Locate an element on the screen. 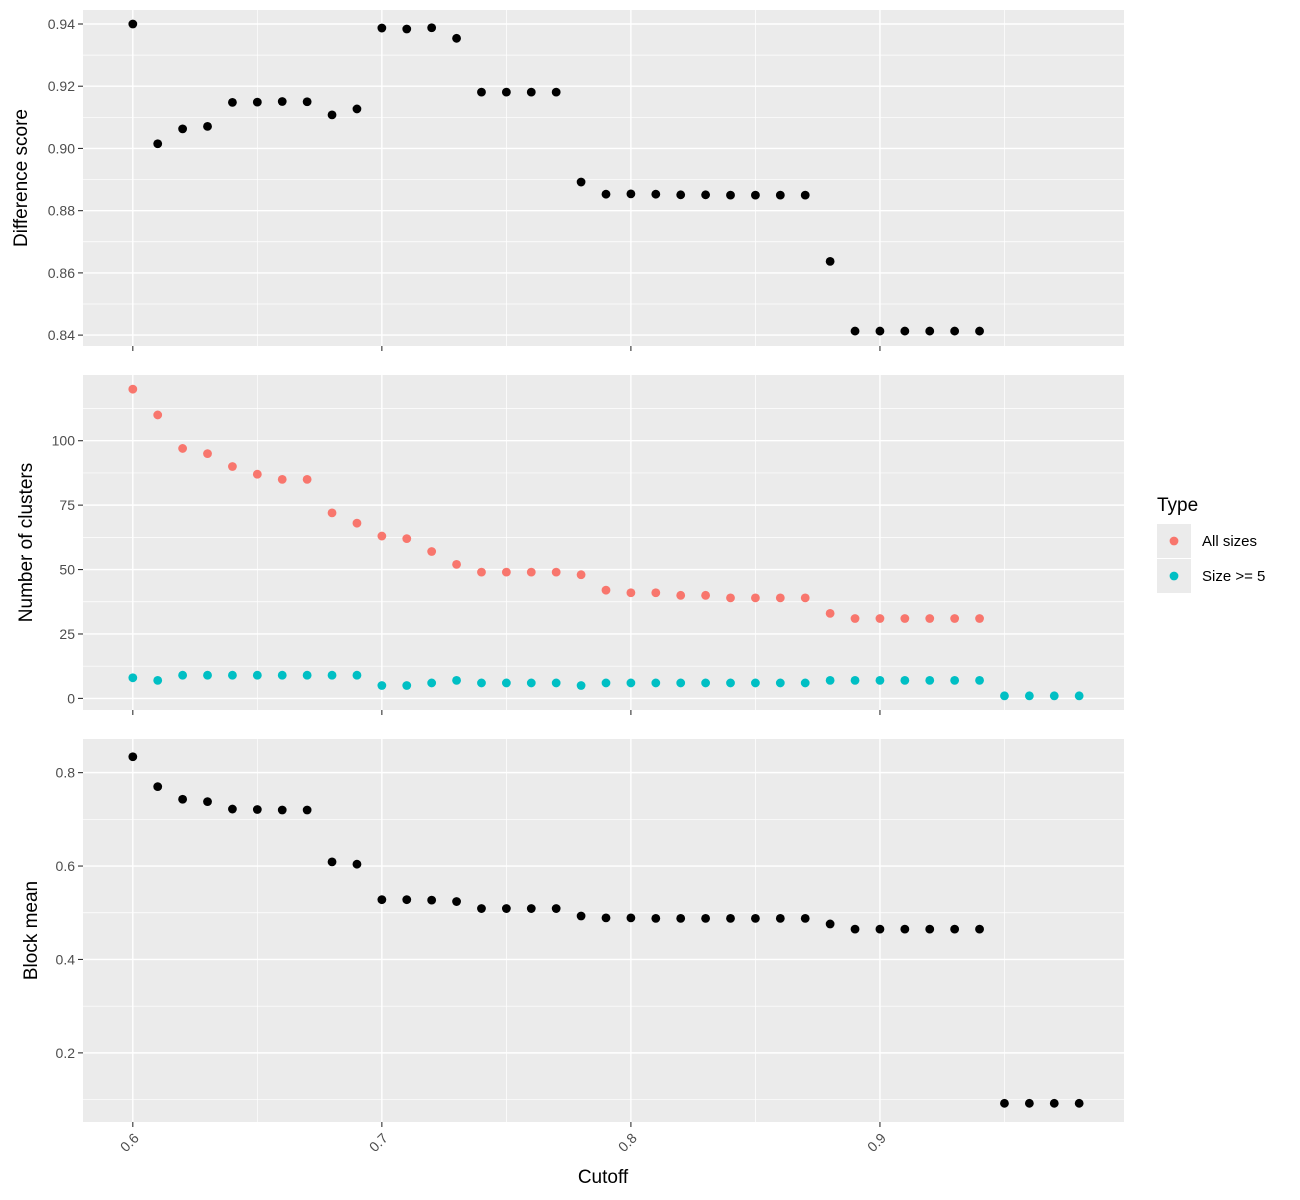 The image size is (1300, 1200). y-tick-label: 75 is located at coordinates (67, 505).